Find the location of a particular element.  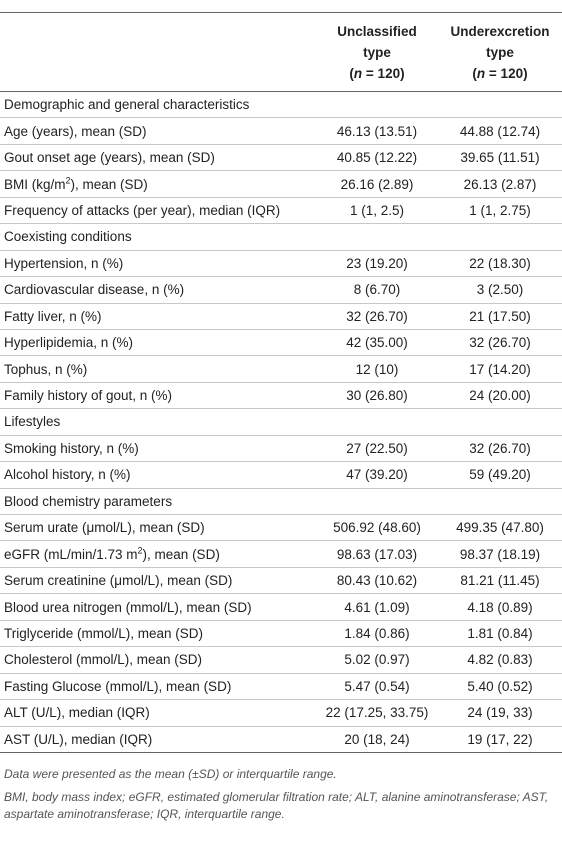

row-label: Cardiovascular disease, n (%) is located at coordinates (158, 290).